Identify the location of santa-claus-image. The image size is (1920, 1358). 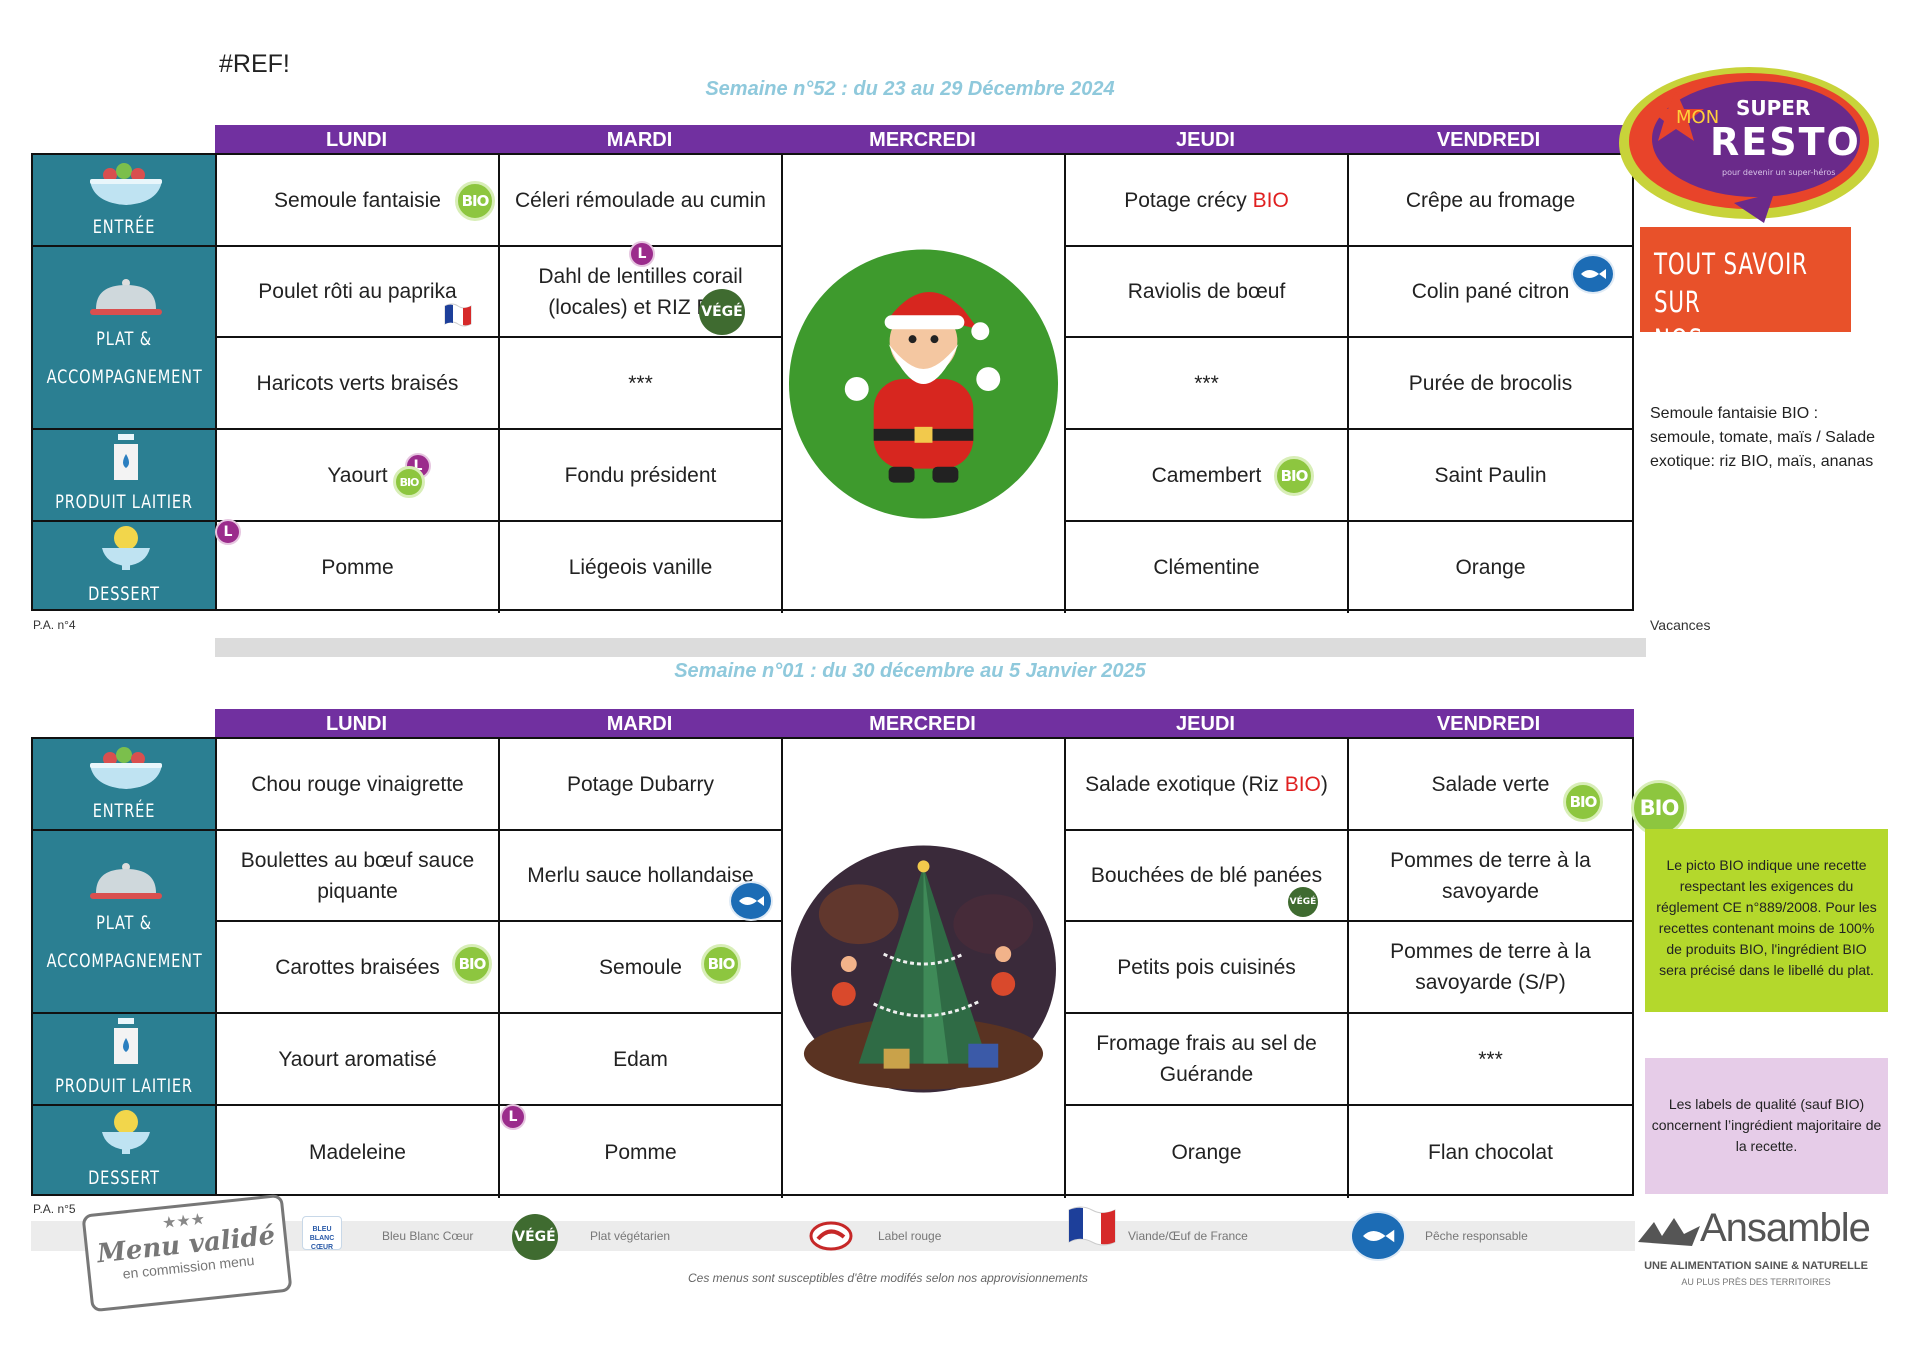
(923, 384).